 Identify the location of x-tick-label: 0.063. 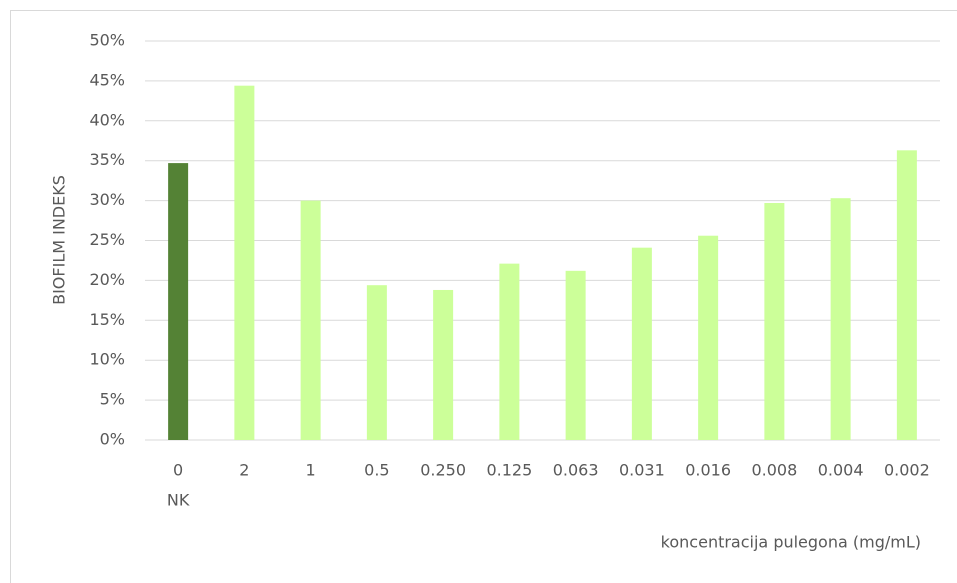
(576, 470).